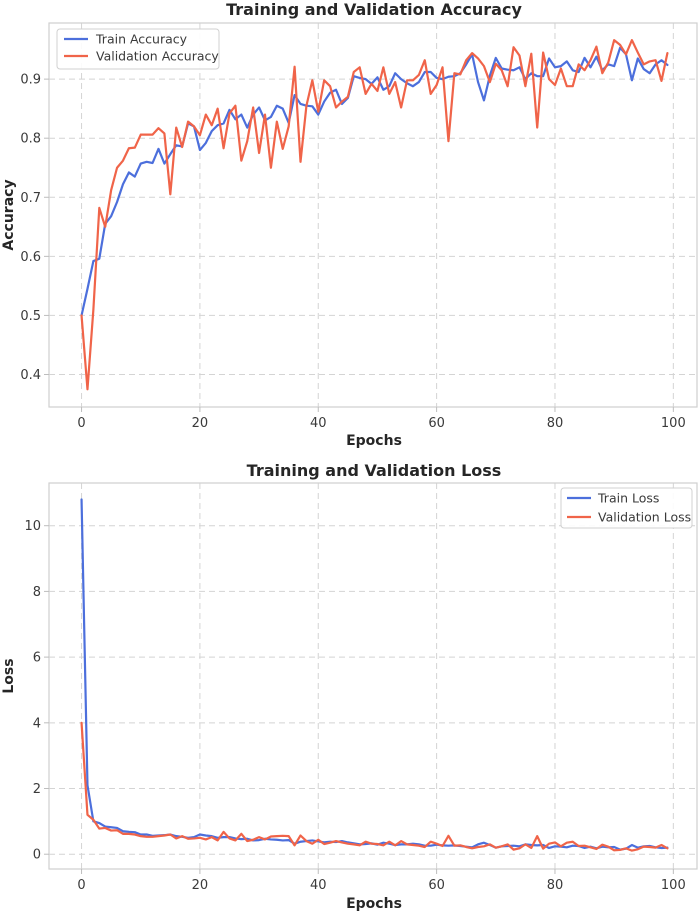 The height and width of the screenshot is (912, 700). What do you see at coordinates (374, 470) in the screenshot?
I see `loss-chart-title: Training and Validation Loss` at bounding box center [374, 470].